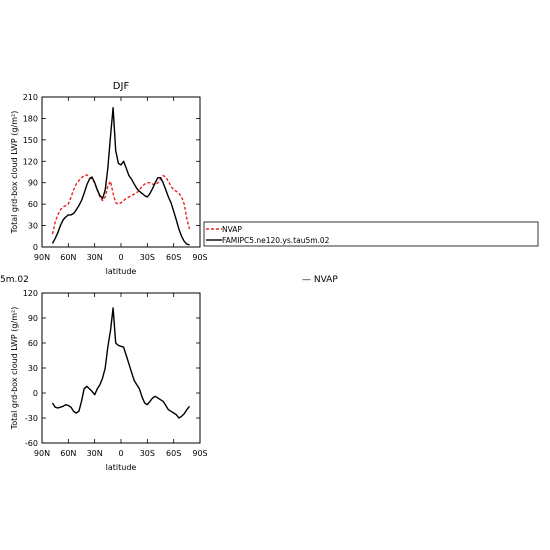 This screenshot has width=550, height=550. Describe the element at coordinates (14, 173) in the screenshot. I see `top-ylabel: Total grd-box cloud LWP (g/m²)` at that location.